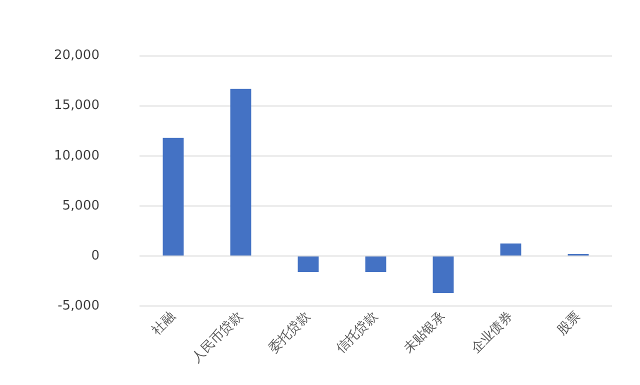  Describe the element at coordinates (77, 106) in the screenshot. I see `y-tick-label: 15,000` at that location.